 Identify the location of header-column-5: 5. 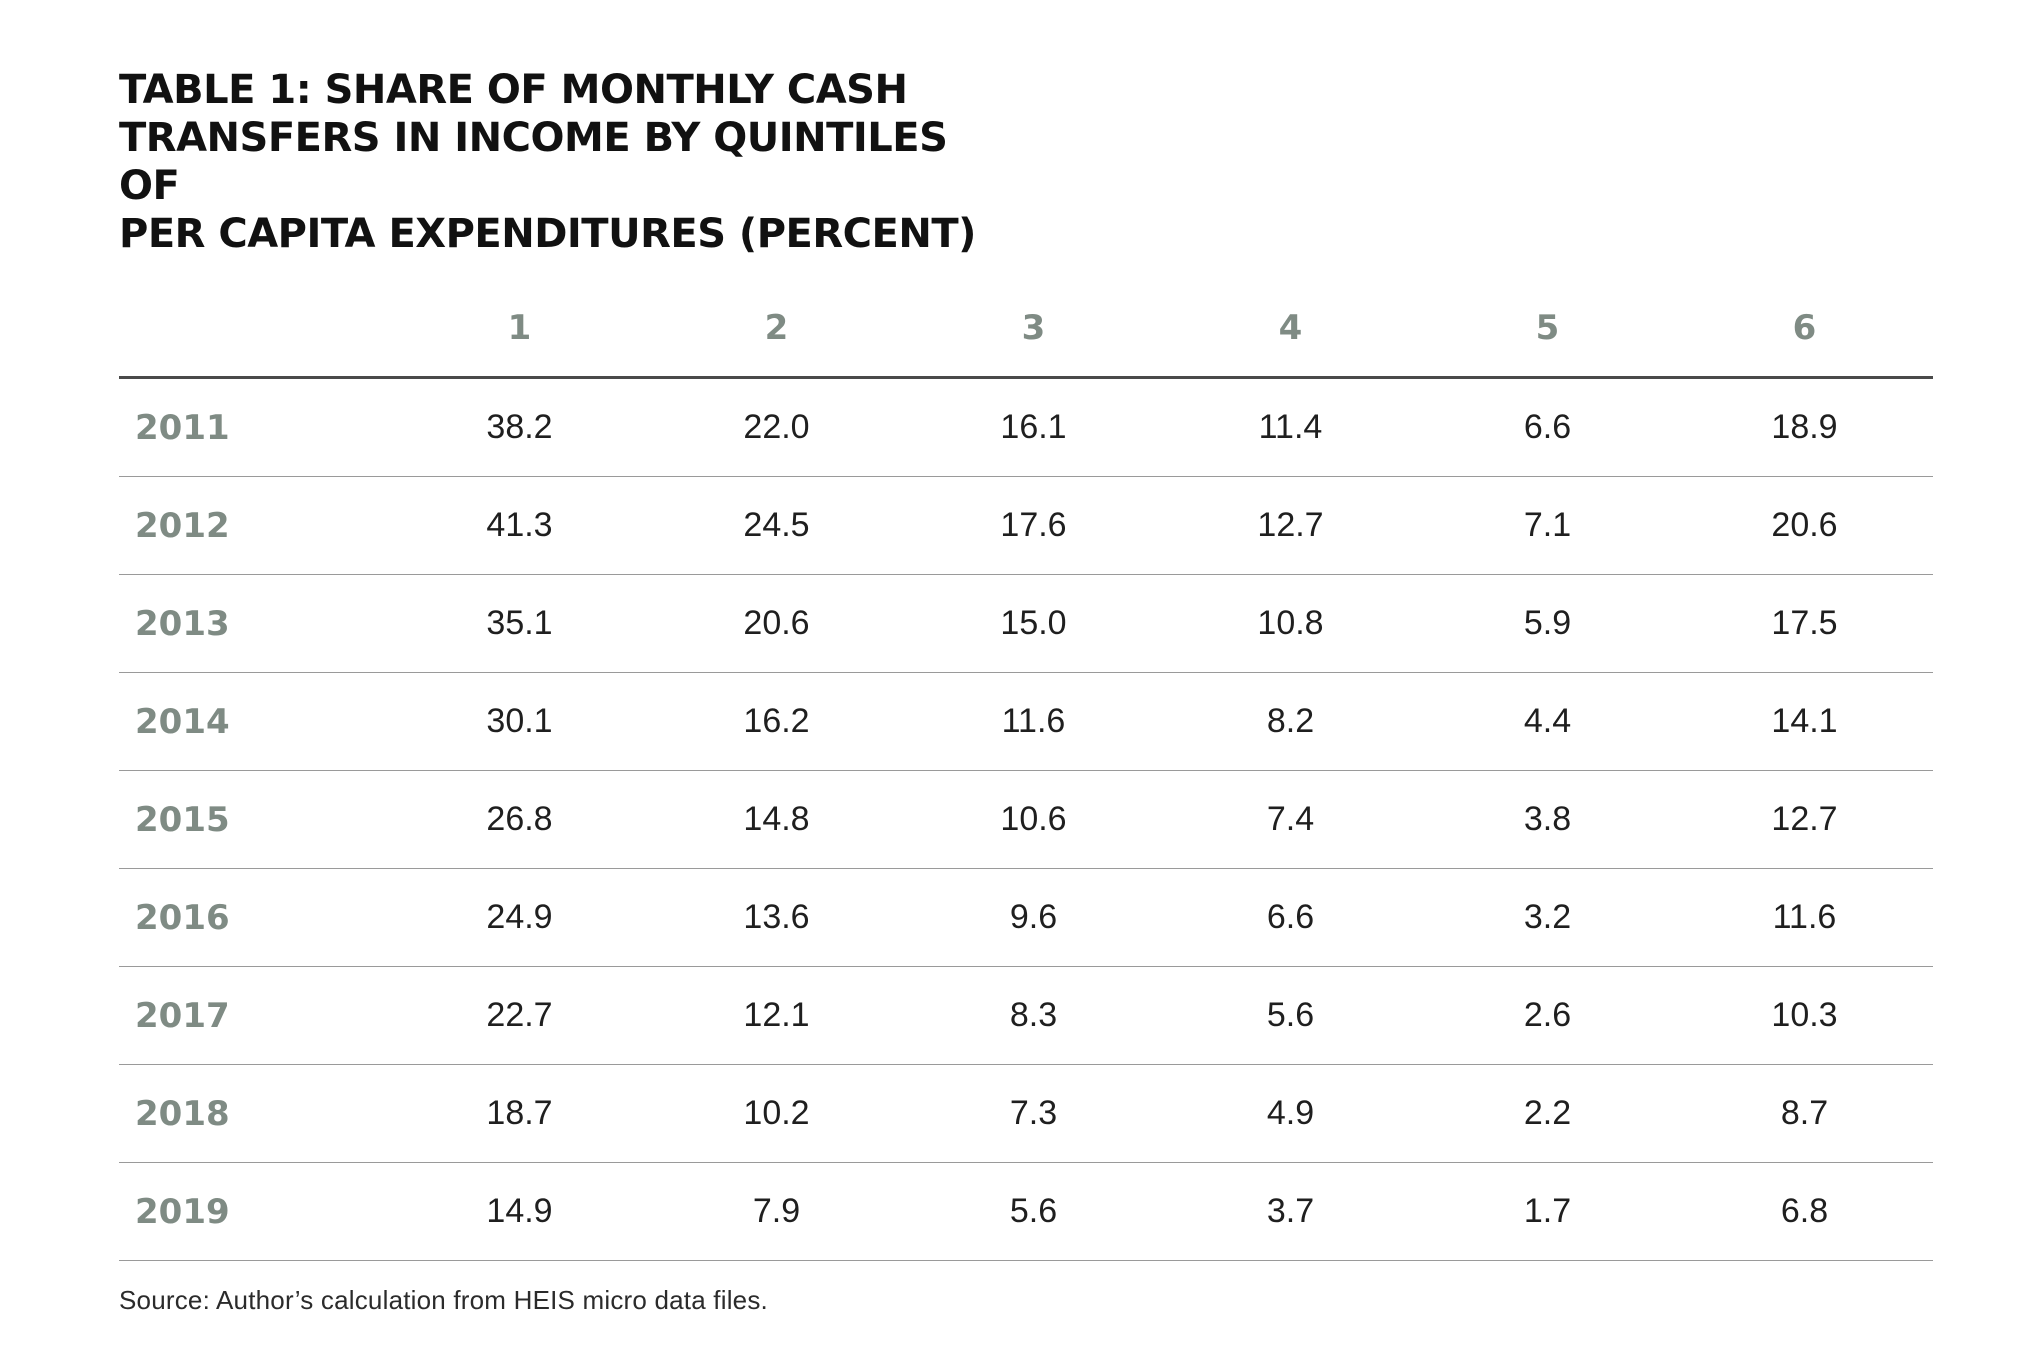
(1547, 329).